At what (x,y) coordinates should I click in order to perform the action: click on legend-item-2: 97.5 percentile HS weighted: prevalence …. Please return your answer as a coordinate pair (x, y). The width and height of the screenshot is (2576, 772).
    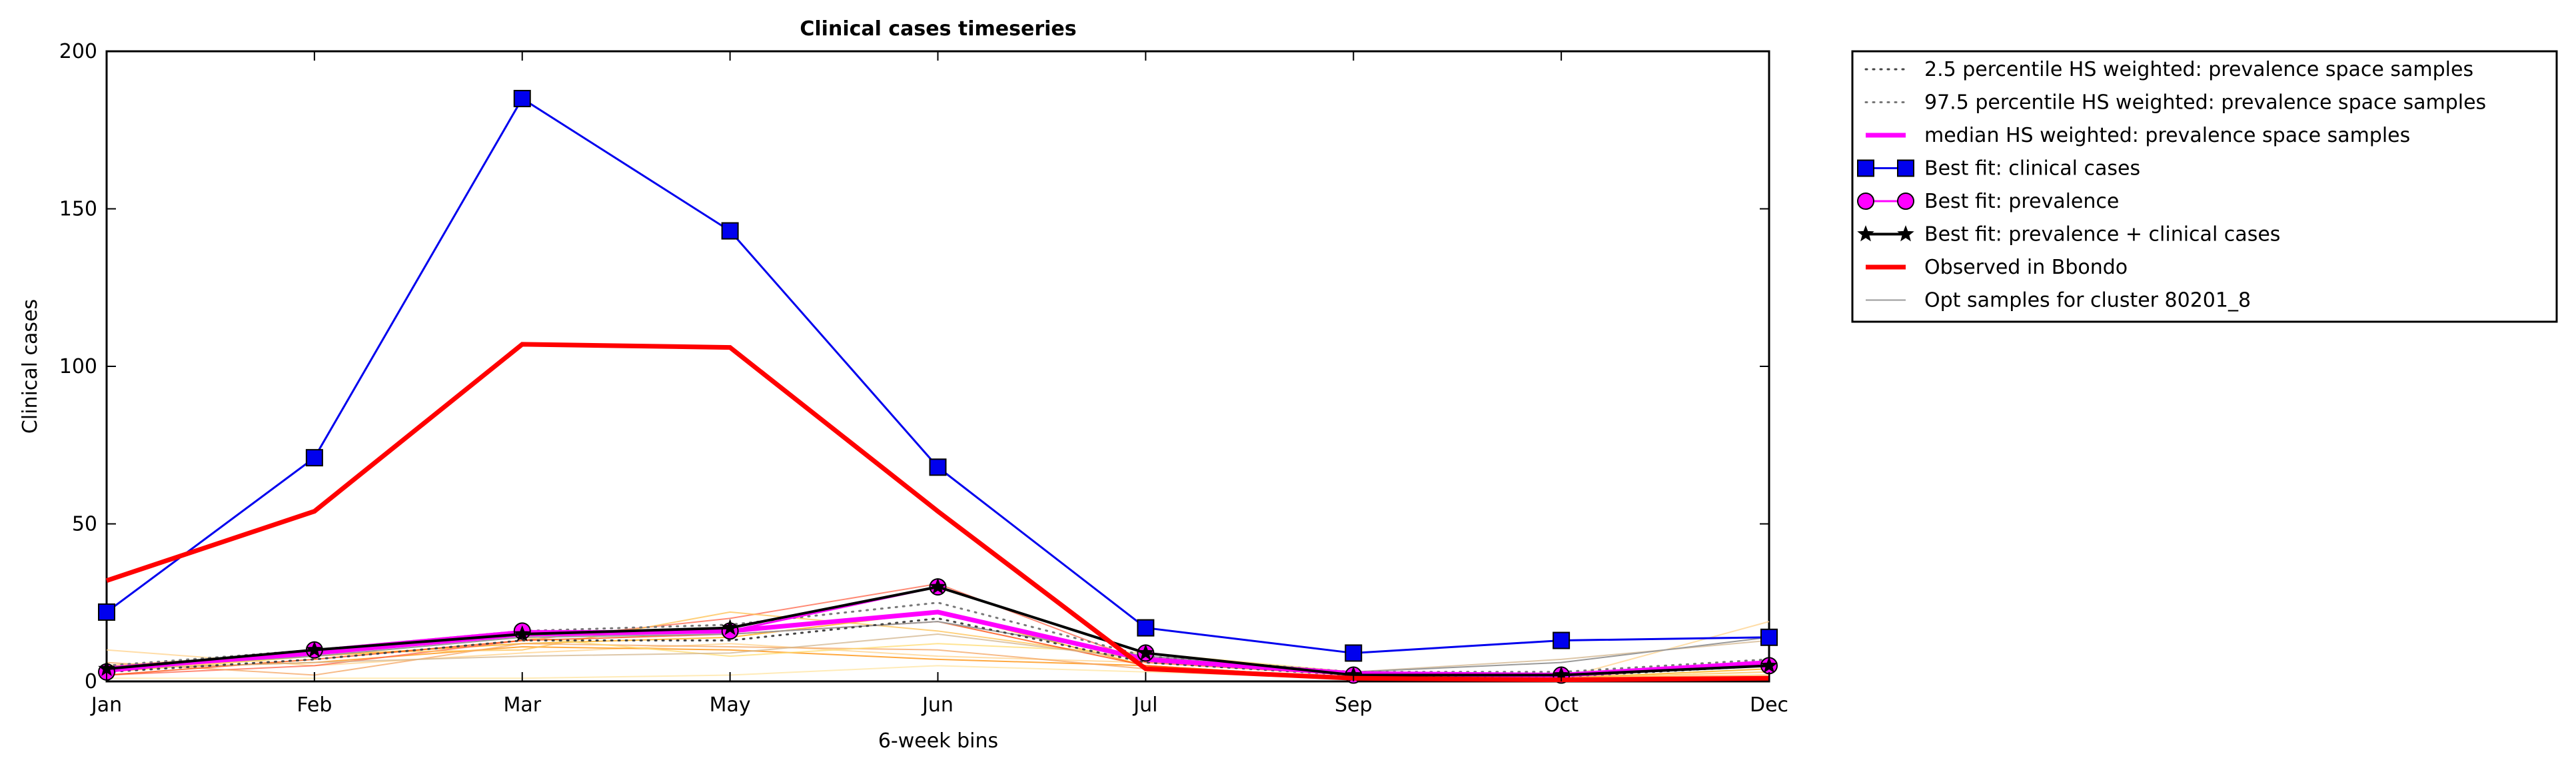
    Looking at the image, I should click on (2175, 103).